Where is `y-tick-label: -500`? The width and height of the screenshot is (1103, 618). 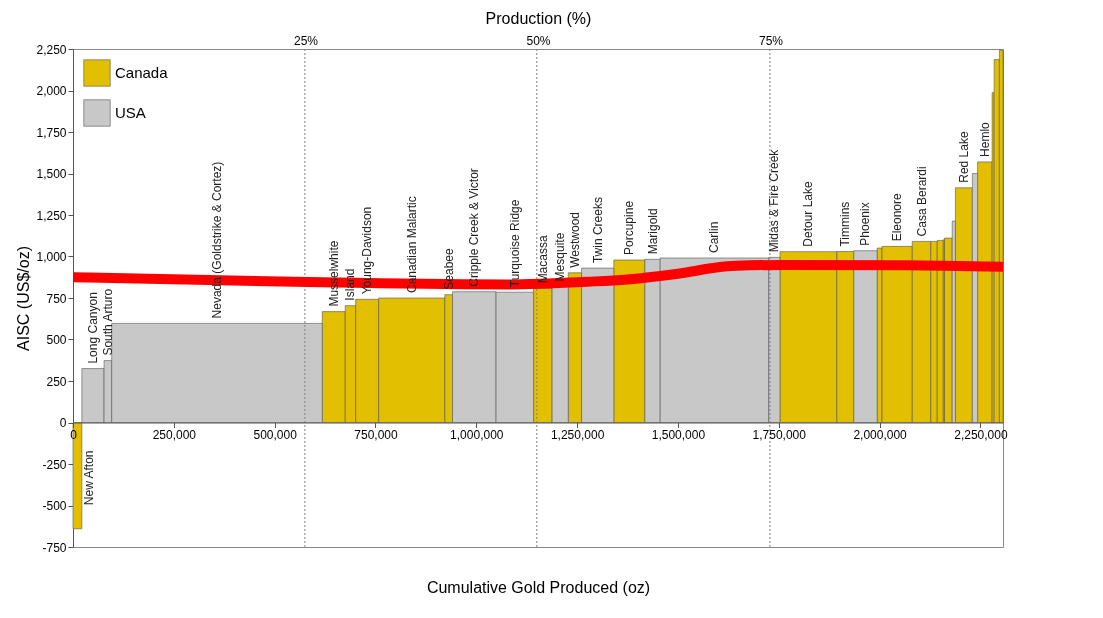
y-tick-label: -500 is located at coordinates (54, 506).